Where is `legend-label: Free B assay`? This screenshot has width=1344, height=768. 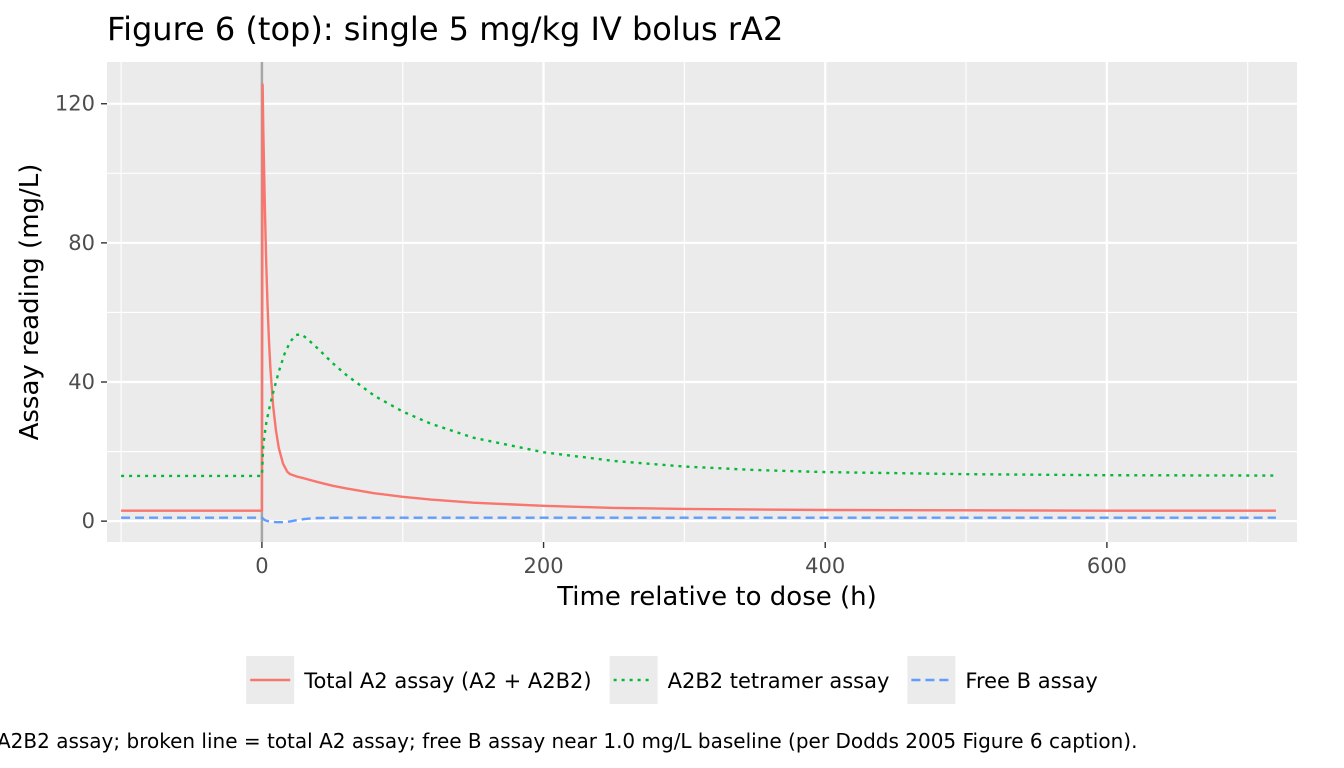 legend-label: Free B assay is located at coordinates (1031, 681).